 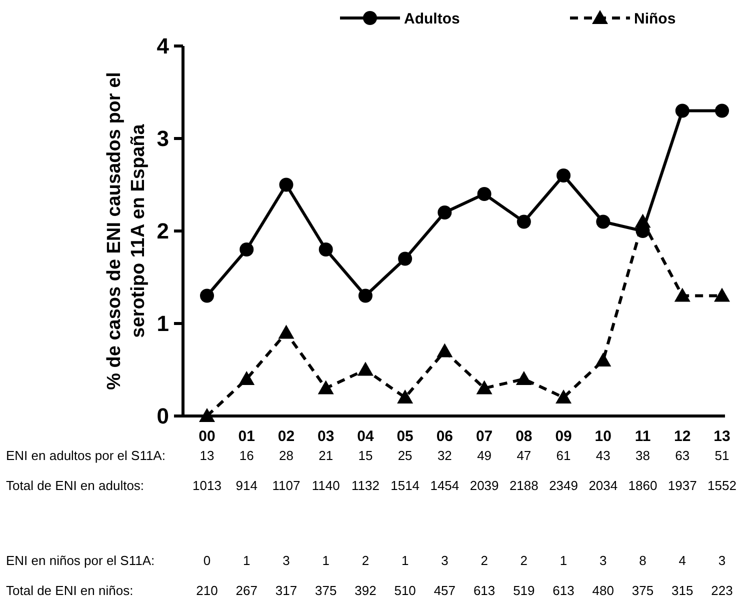 I want to click on text: 1013, so click(x=207, y=485).